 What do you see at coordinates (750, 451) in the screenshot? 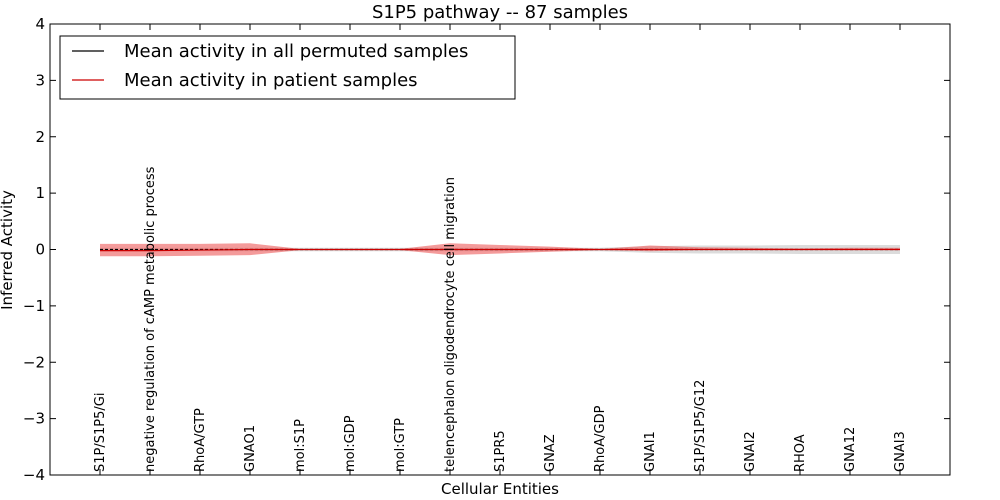
I see `x-tick-label: GNAI2` at bounding box center [750, 451].